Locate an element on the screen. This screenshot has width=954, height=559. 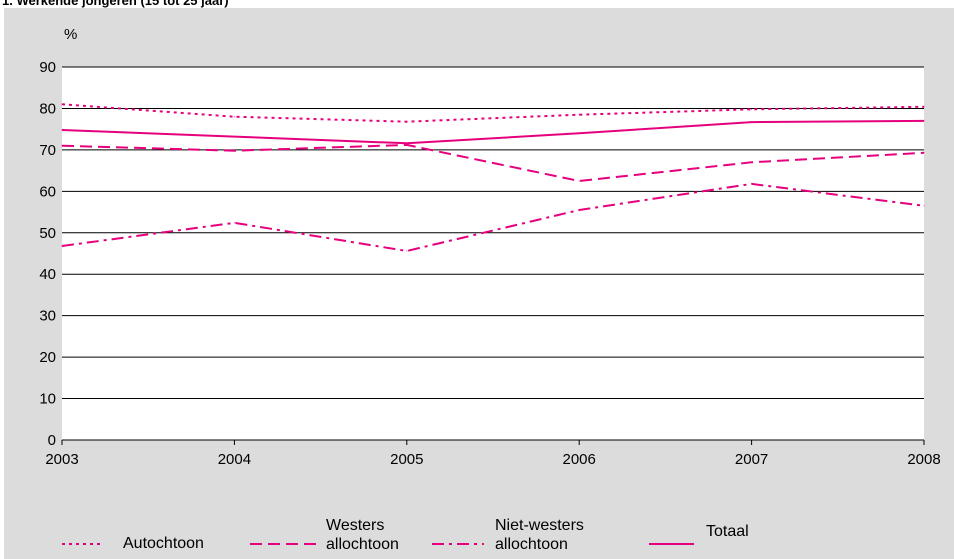
y-tick-label: 70 is located at coordinates (47, 150).